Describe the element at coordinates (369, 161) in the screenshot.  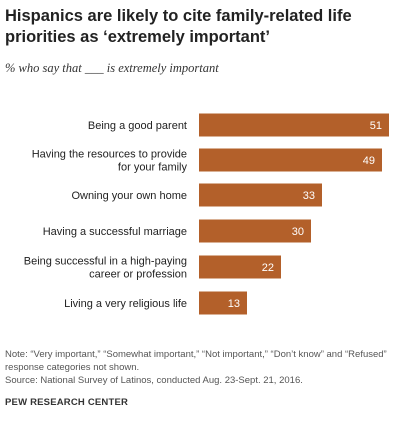
I see `bar-value-label: 49` at that location.